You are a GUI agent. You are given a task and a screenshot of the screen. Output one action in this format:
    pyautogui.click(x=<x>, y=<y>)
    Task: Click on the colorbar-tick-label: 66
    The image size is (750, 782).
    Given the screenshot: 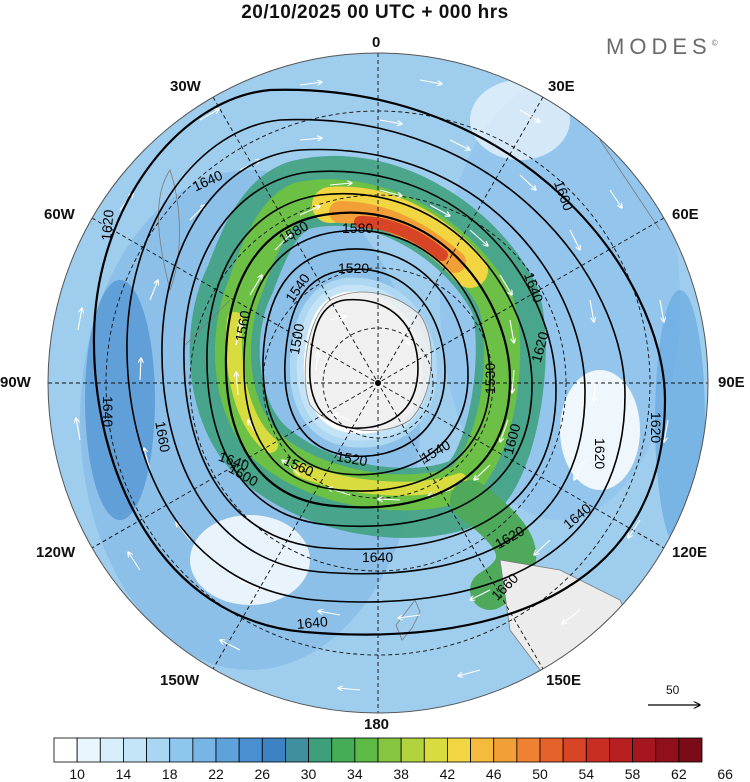 What is the action you would take?
    pyautogui.click(x=725, y=774)
    